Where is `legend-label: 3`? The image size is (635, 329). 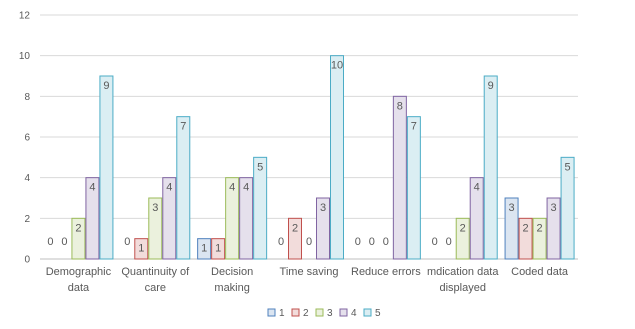
legend-label: 3 is located at coordinates (330, 313).